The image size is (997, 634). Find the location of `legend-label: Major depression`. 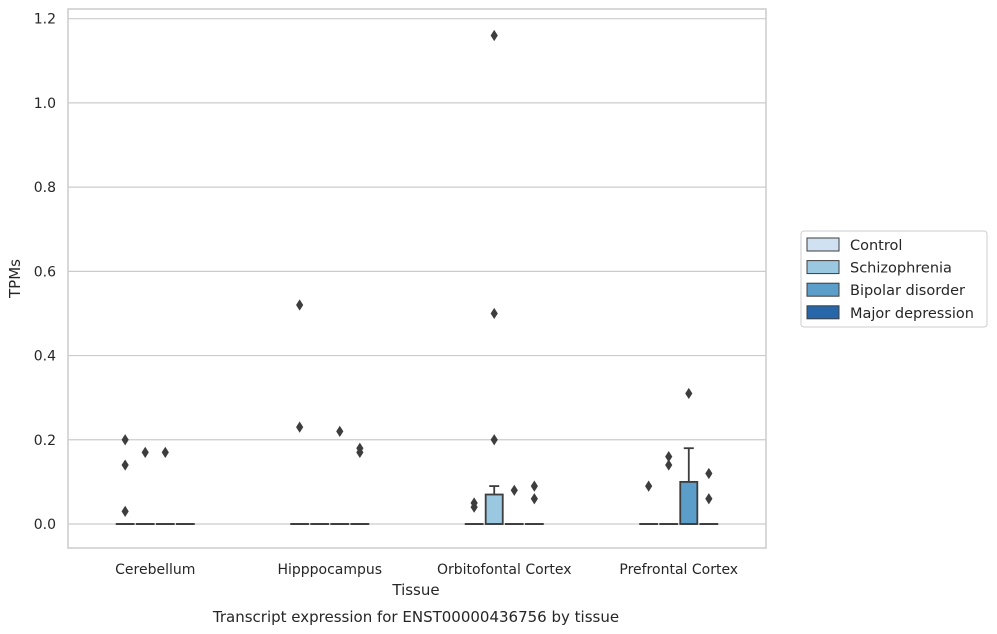

legend-label: Major depression is located at coordinates (912, 314).